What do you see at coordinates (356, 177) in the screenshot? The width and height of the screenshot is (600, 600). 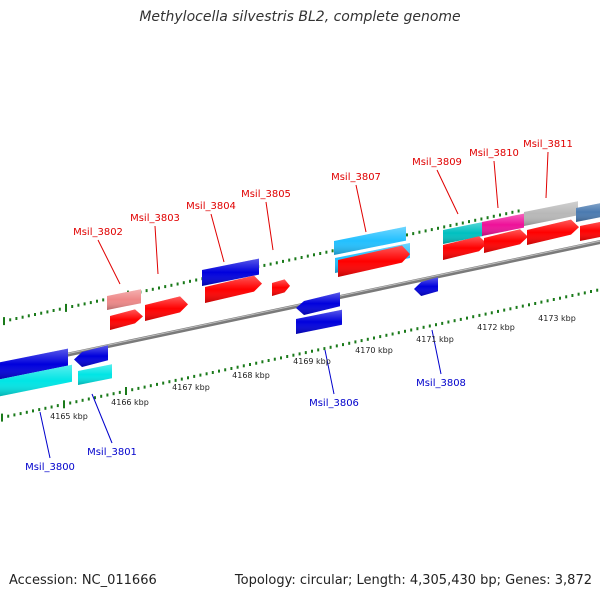 I see `gene-label-msil_3807: Msil_3807` at bounding box center [356, 177].